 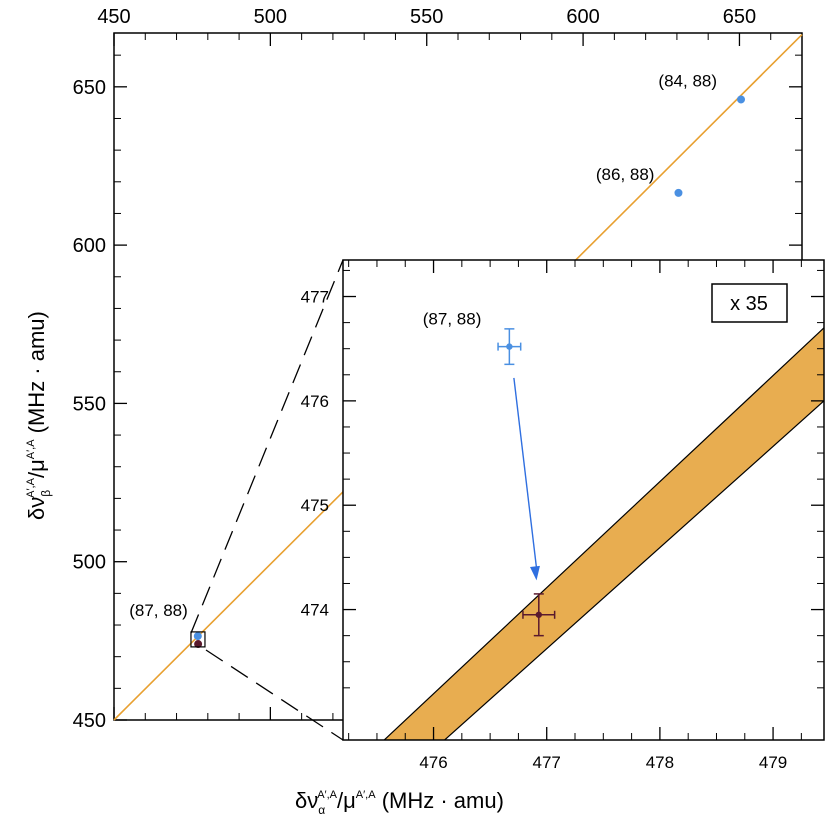 I want to click on main-x-tick-label: 500, so click(x=270, y=17).